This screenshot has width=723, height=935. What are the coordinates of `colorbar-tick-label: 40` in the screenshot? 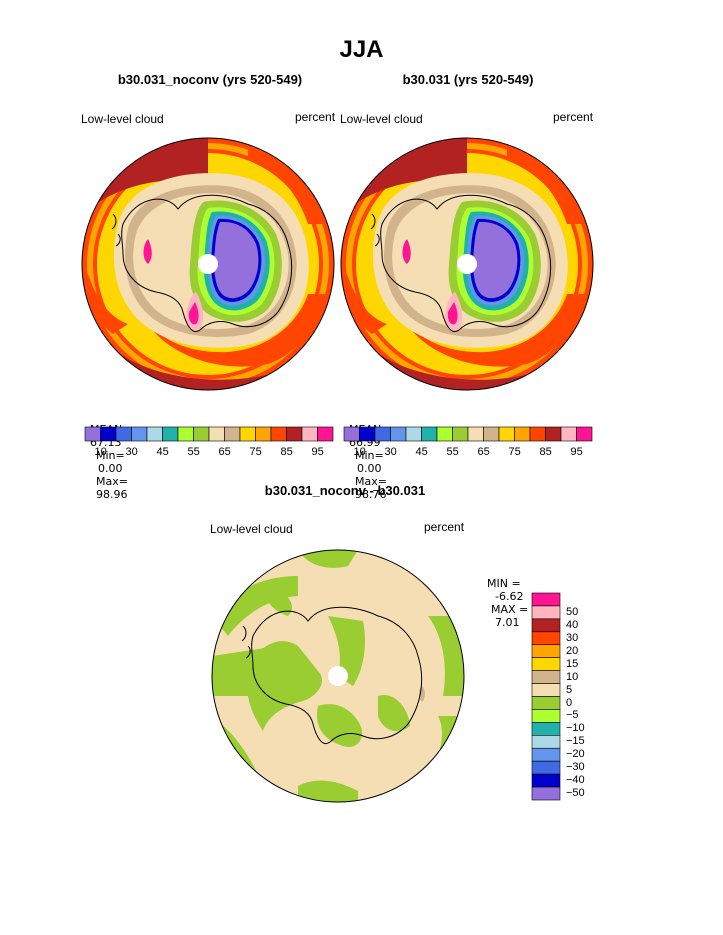 It's located at (572, 624).